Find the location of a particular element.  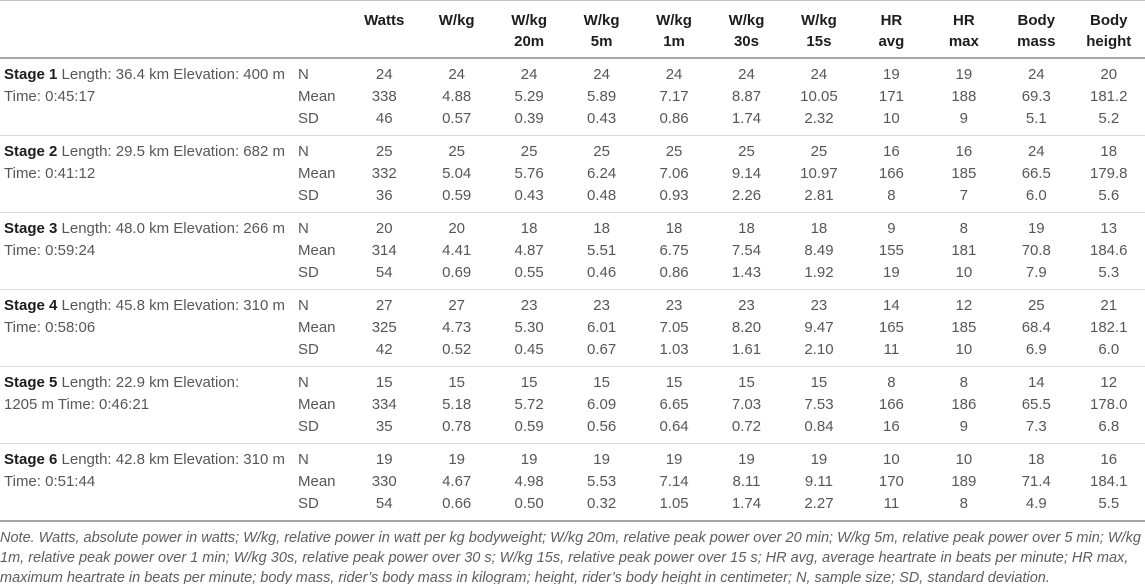

data-cell: 4.87 is located at coordinates (529, 250).